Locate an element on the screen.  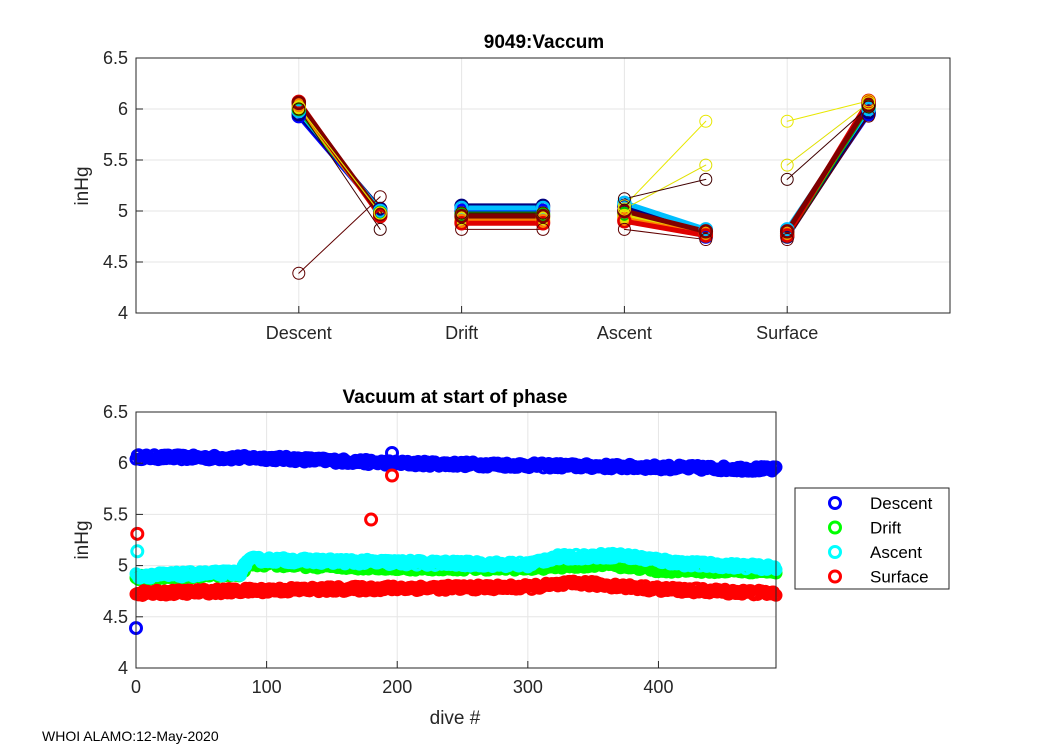
legend-marker-drift is located at coordinates (835, 527).